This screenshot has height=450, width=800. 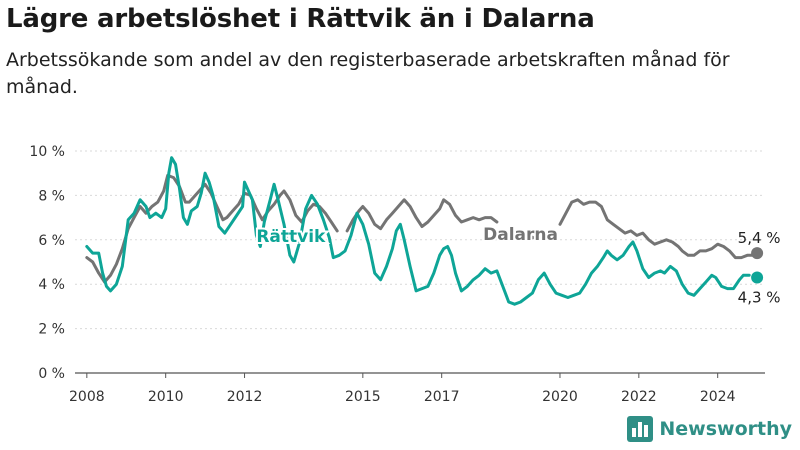 What do you see at coordinates (87, 397) in the screenshot?
I see `x-tick-label: 2008` at bounding box center [87, 397].